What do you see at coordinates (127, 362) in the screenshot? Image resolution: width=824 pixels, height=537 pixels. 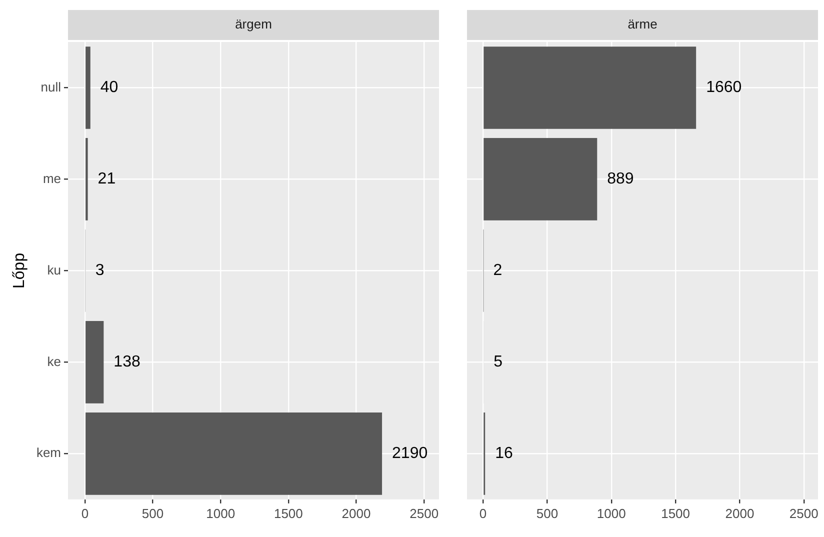 I see `data-label: 138` at bounding box center [127, 362].